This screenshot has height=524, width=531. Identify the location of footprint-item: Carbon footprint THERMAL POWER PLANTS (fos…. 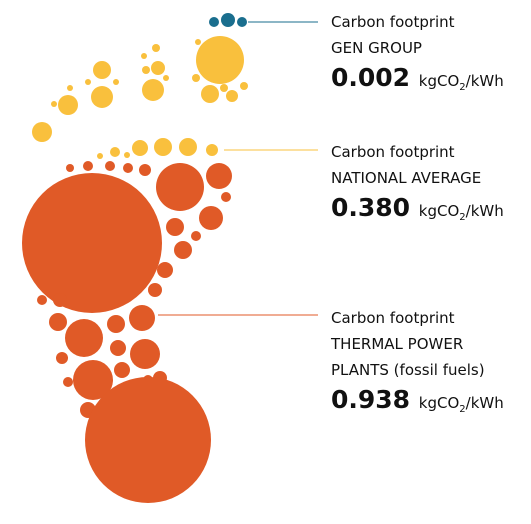
(417, 366).